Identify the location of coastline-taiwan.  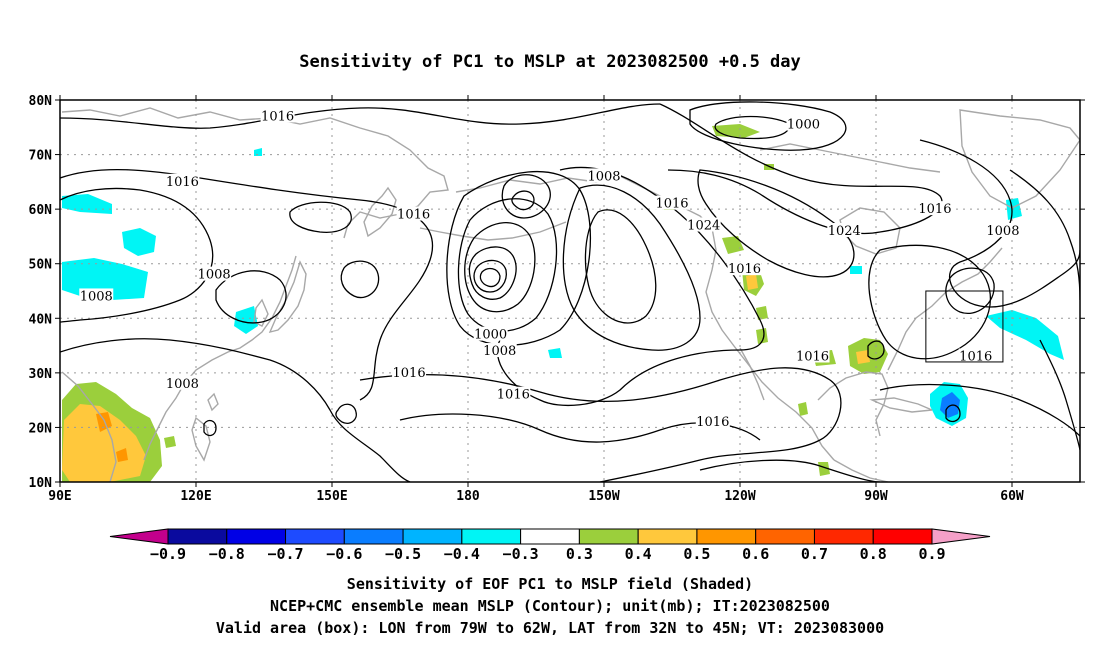
(213, 402).